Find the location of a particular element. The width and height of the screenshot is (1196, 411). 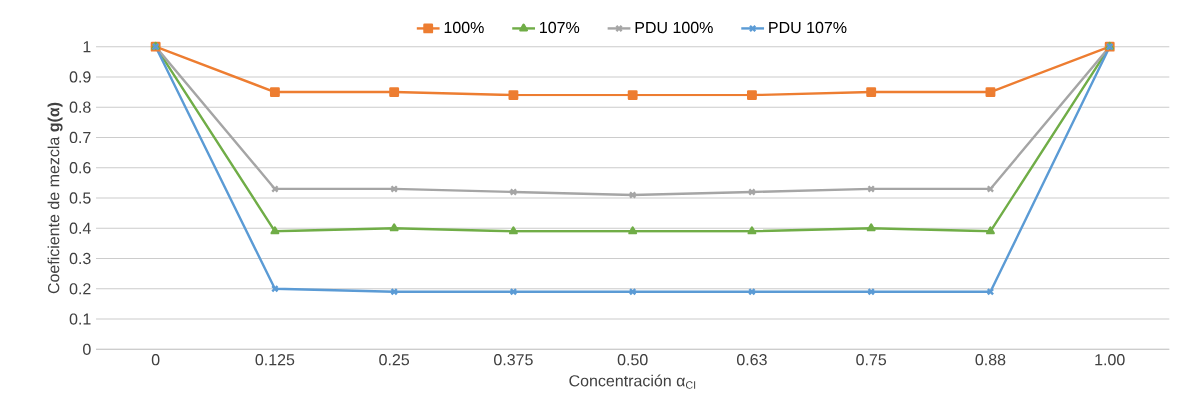

y-tick-label: 0.1 is located at coordinates (80, 319).